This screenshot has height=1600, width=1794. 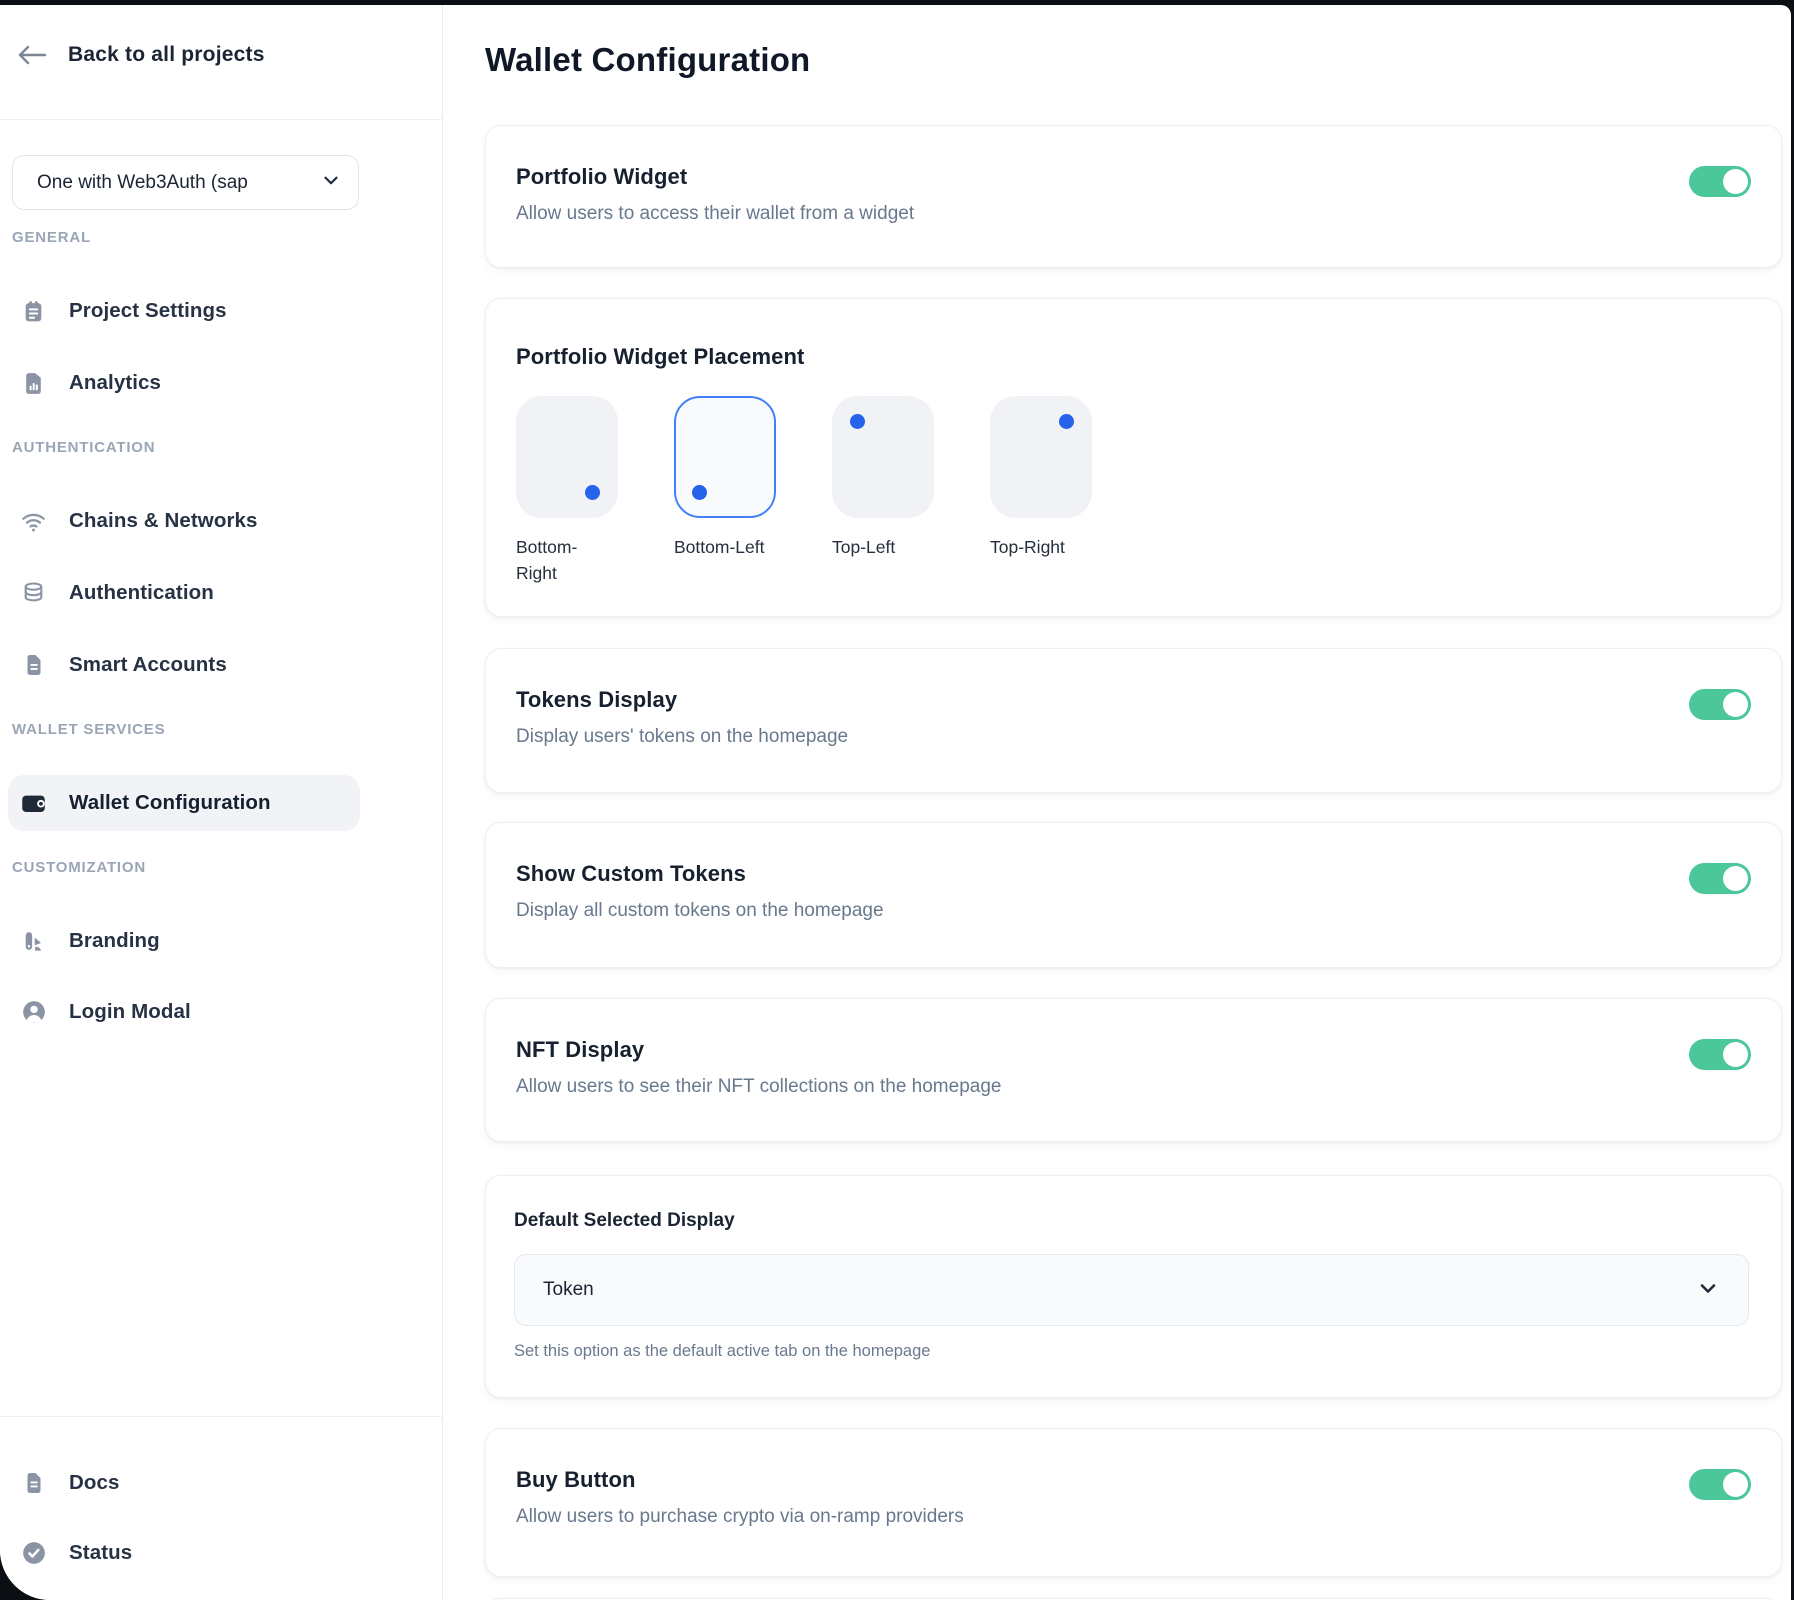 I want to click on sidebar-divider, so click(x=221, y=119).